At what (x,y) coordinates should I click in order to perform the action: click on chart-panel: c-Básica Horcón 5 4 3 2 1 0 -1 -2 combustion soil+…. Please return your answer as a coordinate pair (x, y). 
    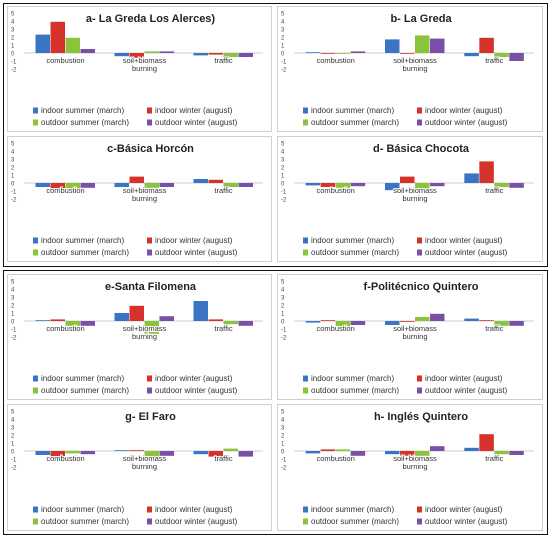
    Looking at the image, I should click on (139, 199).